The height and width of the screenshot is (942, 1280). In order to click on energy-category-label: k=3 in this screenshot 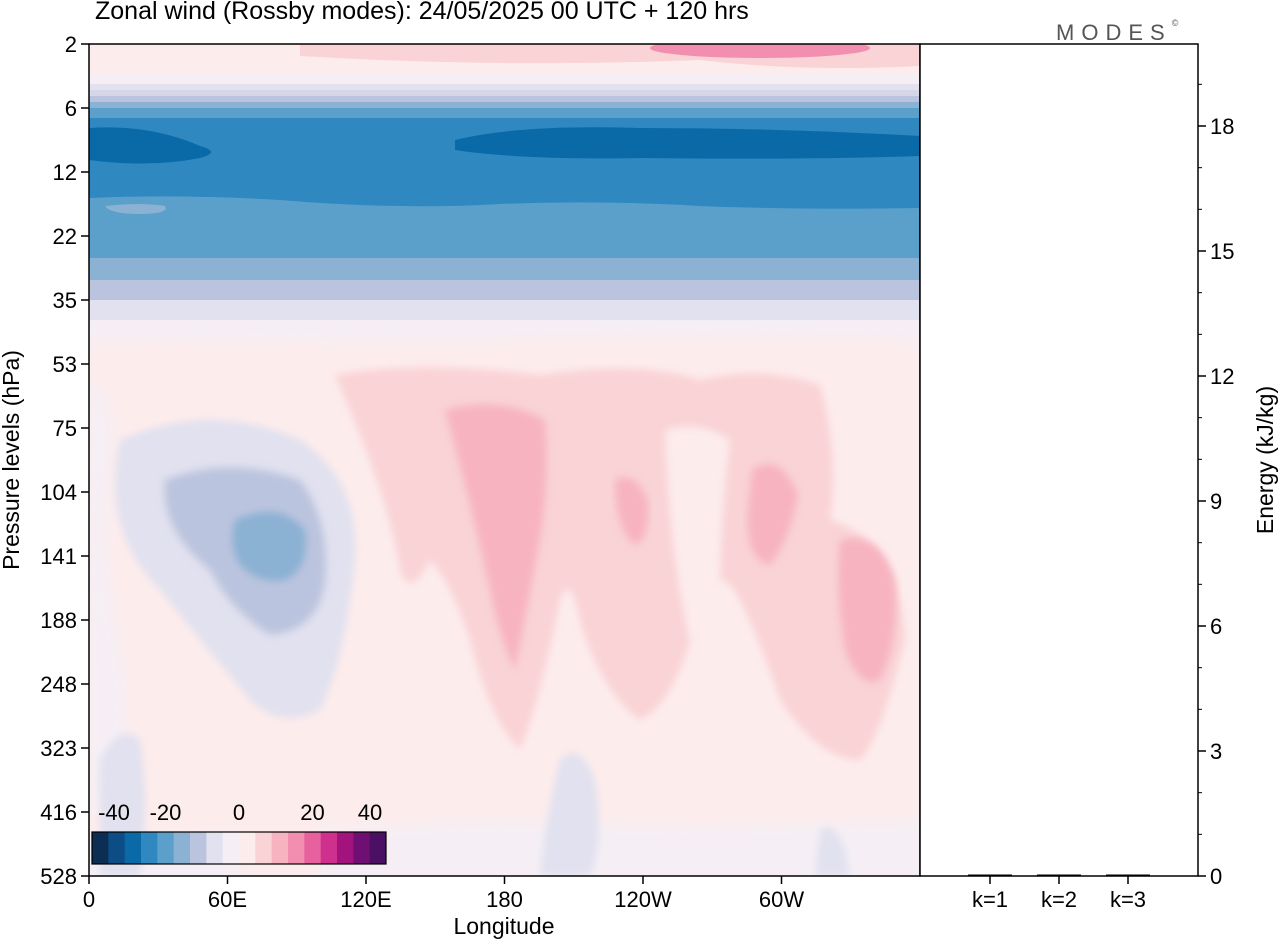, I will do `click(1128, 899)`.